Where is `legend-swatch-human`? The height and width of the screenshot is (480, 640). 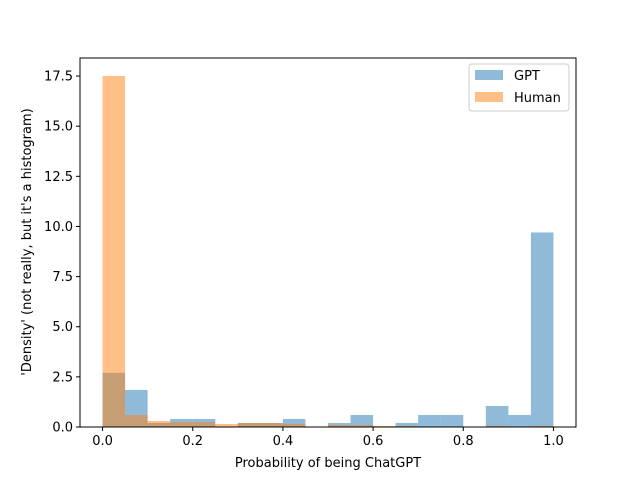 legend-swatch-human is located at coordinates (489, 97).